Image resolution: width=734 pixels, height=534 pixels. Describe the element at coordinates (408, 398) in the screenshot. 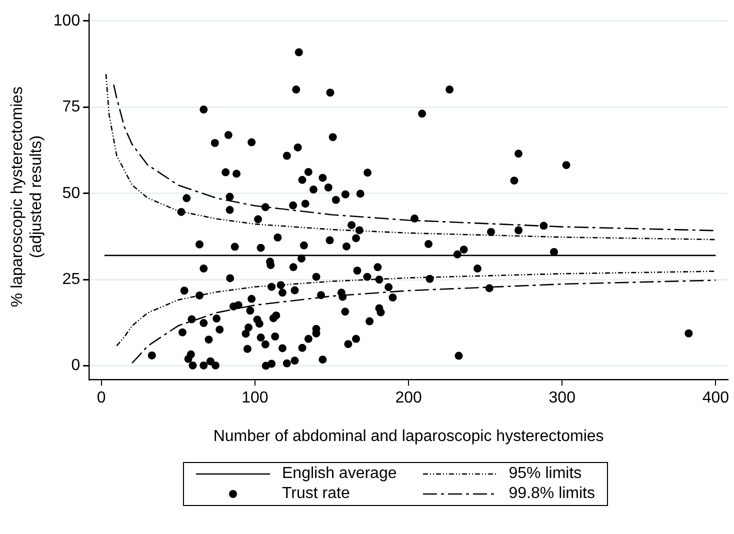

I see `x-tick-label: 200` at that location.